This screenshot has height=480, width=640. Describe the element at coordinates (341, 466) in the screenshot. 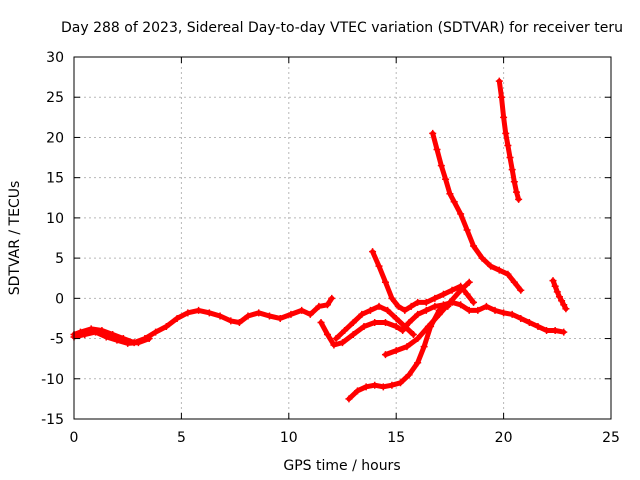

I see `x-axis-label: GPS time / hours` at that location.